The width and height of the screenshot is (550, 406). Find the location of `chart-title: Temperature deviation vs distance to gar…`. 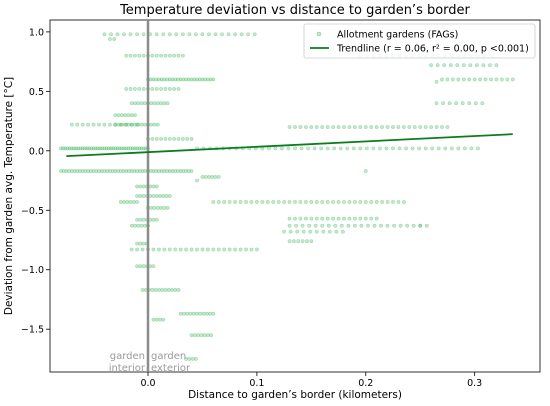

chart-title: Temperature deviation vs distance to gar… is located at coordinates (294, 10).